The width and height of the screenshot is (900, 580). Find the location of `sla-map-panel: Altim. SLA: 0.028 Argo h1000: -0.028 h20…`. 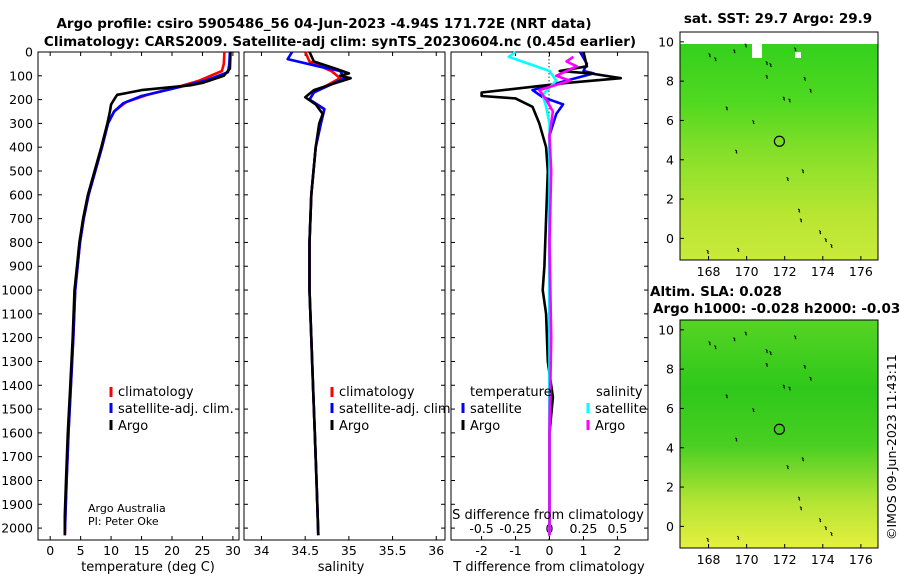

sla-map-panel: Altim. SLA: 0.028 Argo h1000: -0.028 h20… is located at coordinates (775, 425).